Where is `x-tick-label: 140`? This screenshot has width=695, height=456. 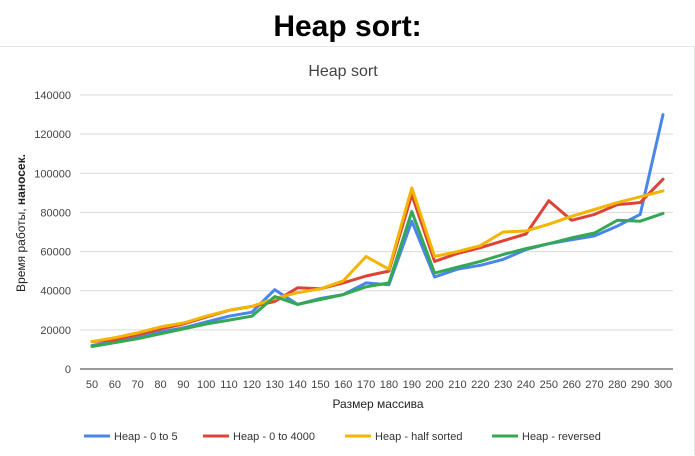
x-tick-label: 140 is located at coordinates (297, 385).